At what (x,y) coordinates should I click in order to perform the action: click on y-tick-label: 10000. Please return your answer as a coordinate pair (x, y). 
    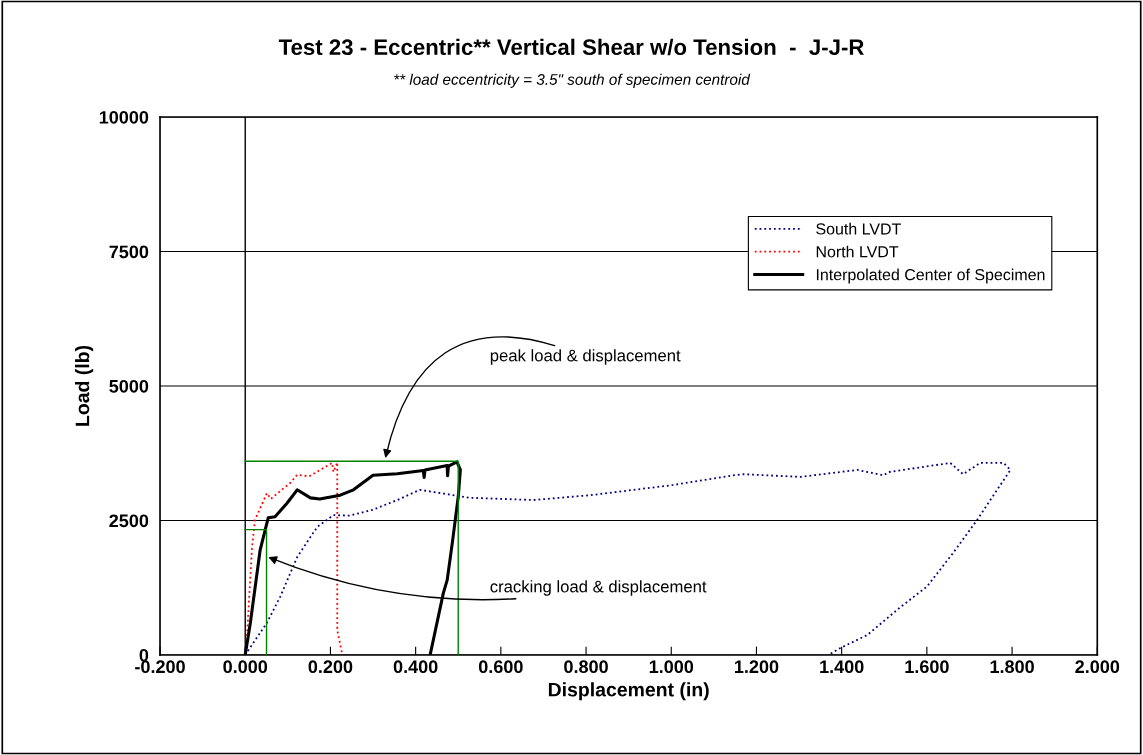
    Looking at the image, I should click on (124, 117).